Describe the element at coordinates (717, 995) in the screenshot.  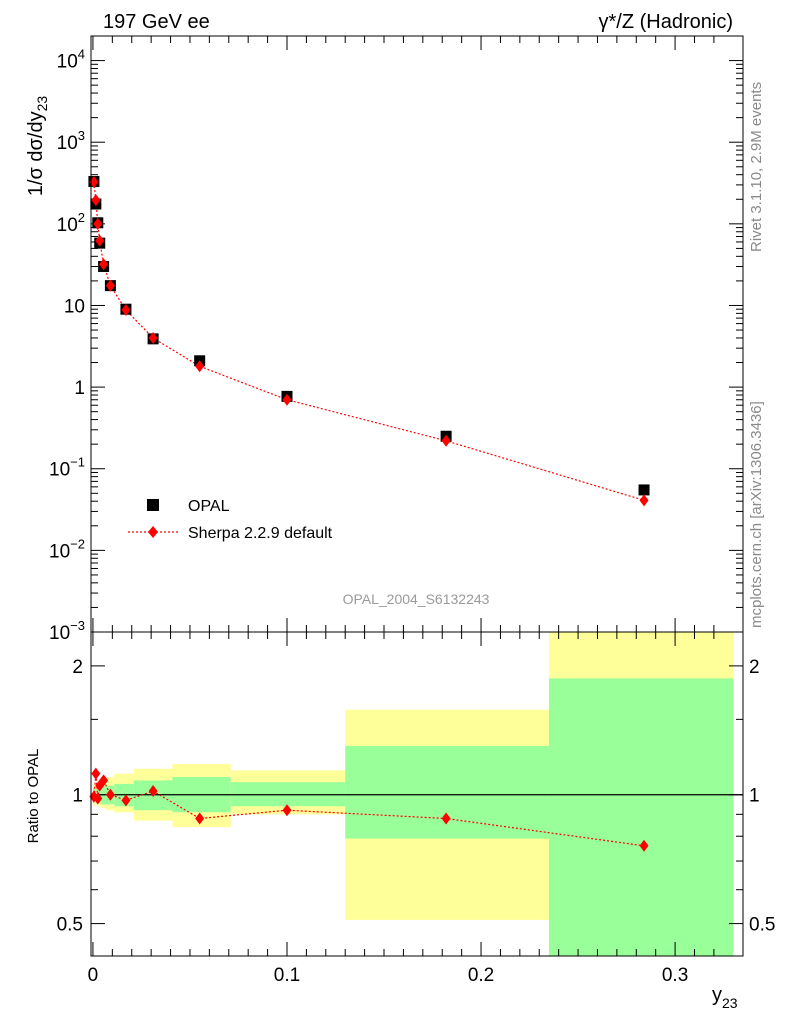
I see `x-axis-title: y` at that location.